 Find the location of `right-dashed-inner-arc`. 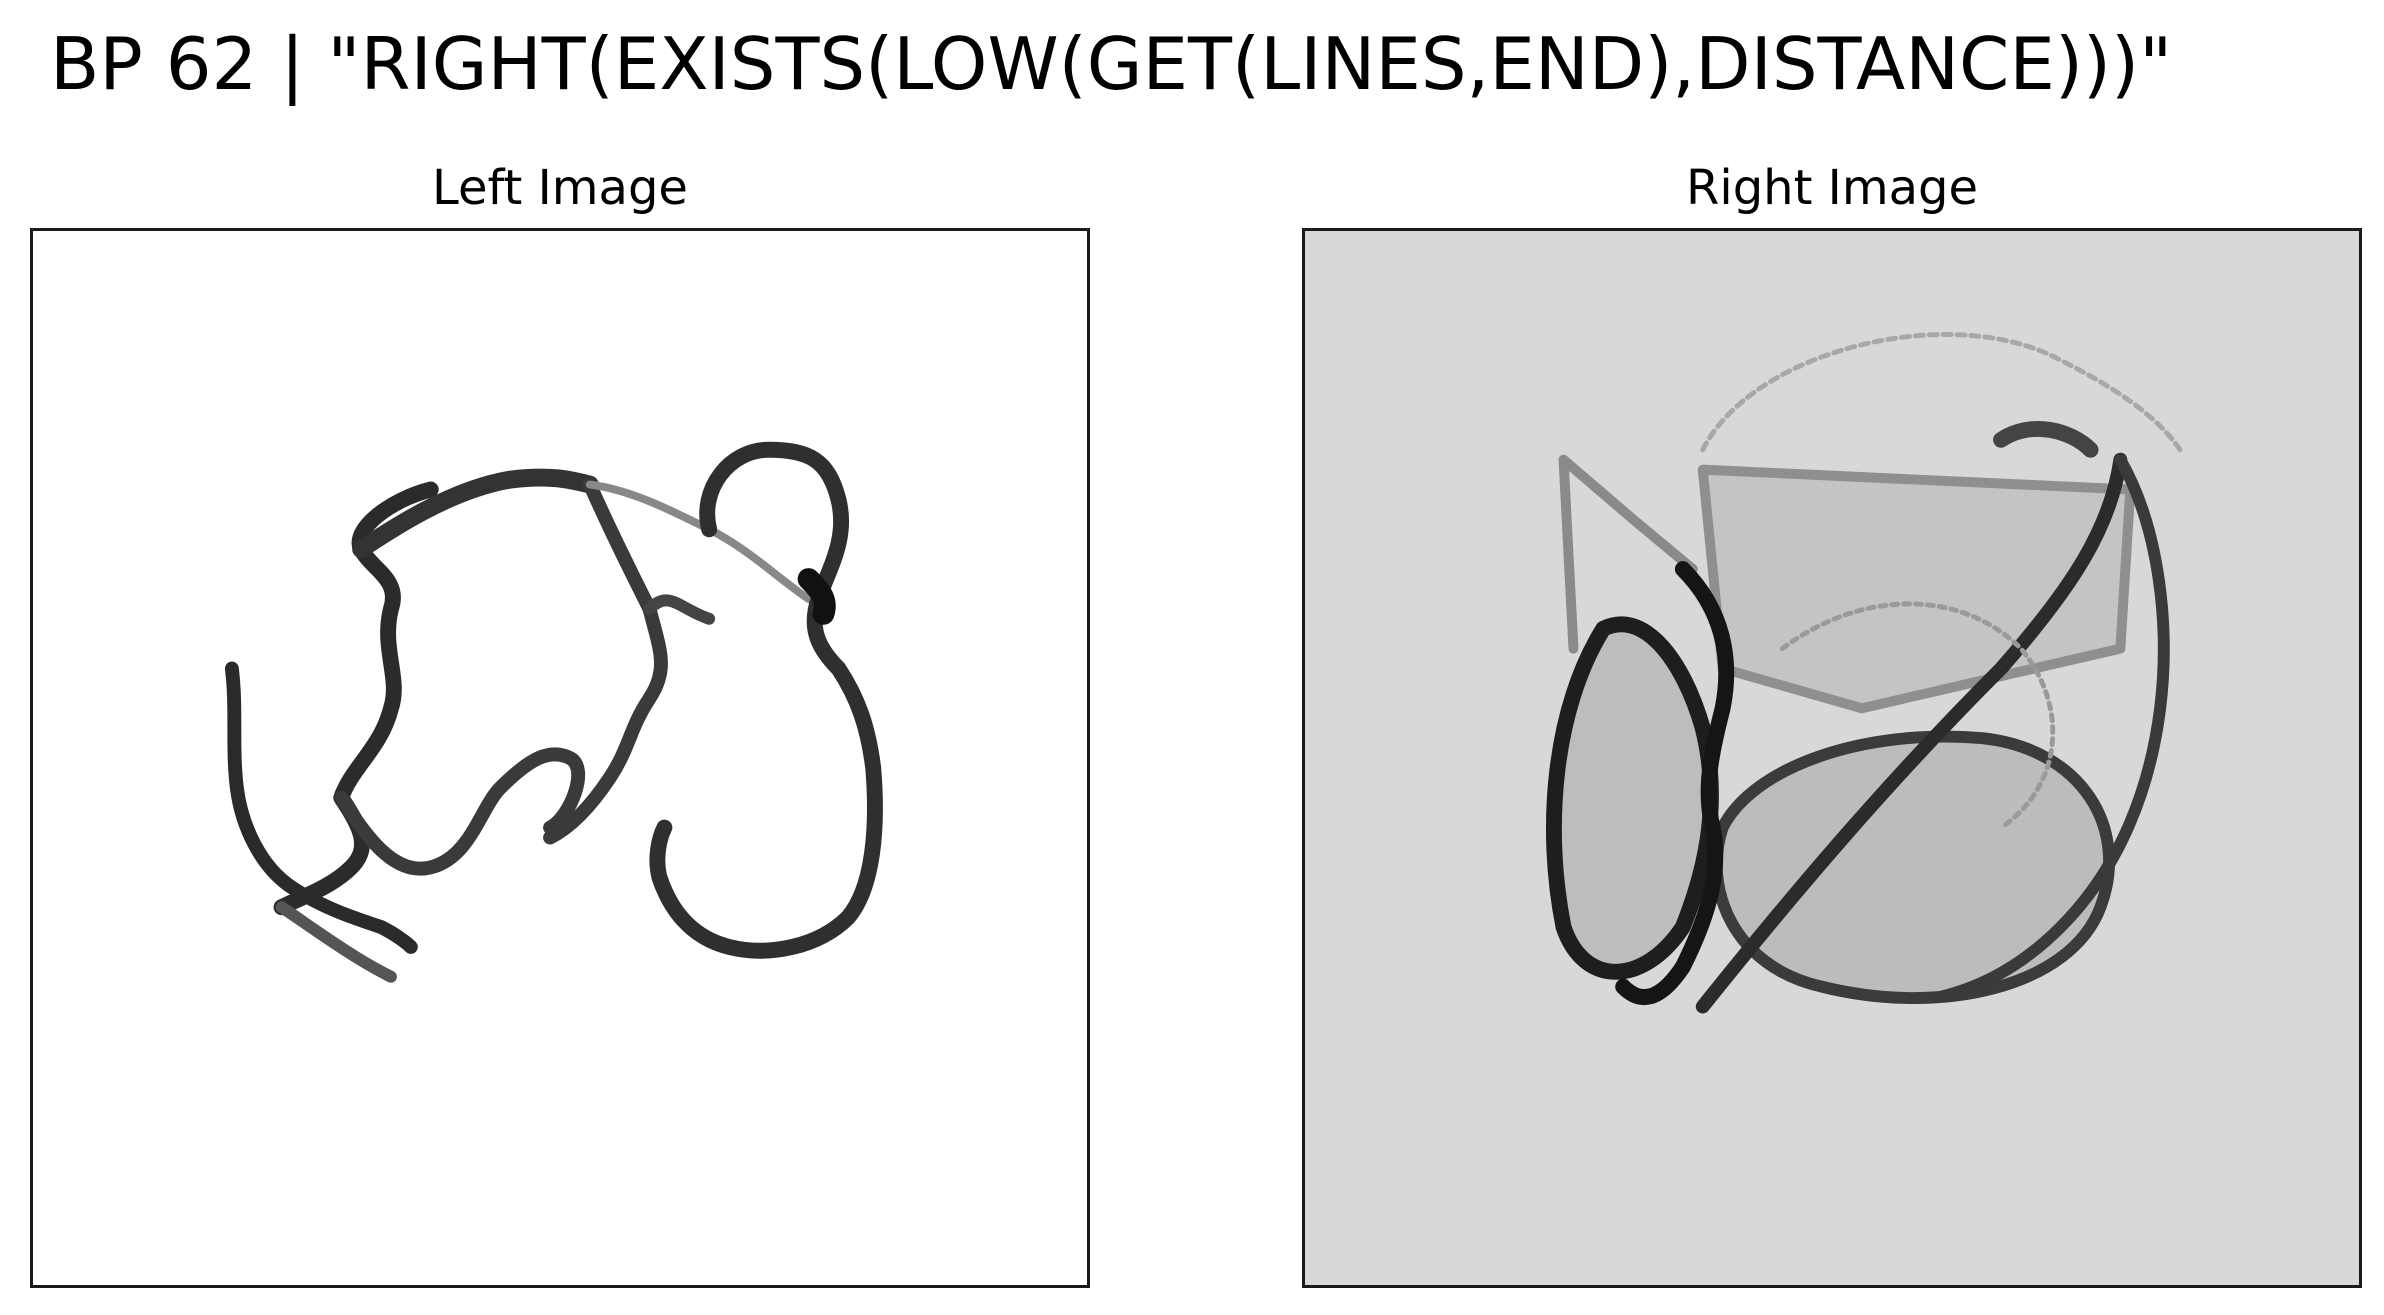

right-dashed-inner-arc is located at coordinates (1917, 716).